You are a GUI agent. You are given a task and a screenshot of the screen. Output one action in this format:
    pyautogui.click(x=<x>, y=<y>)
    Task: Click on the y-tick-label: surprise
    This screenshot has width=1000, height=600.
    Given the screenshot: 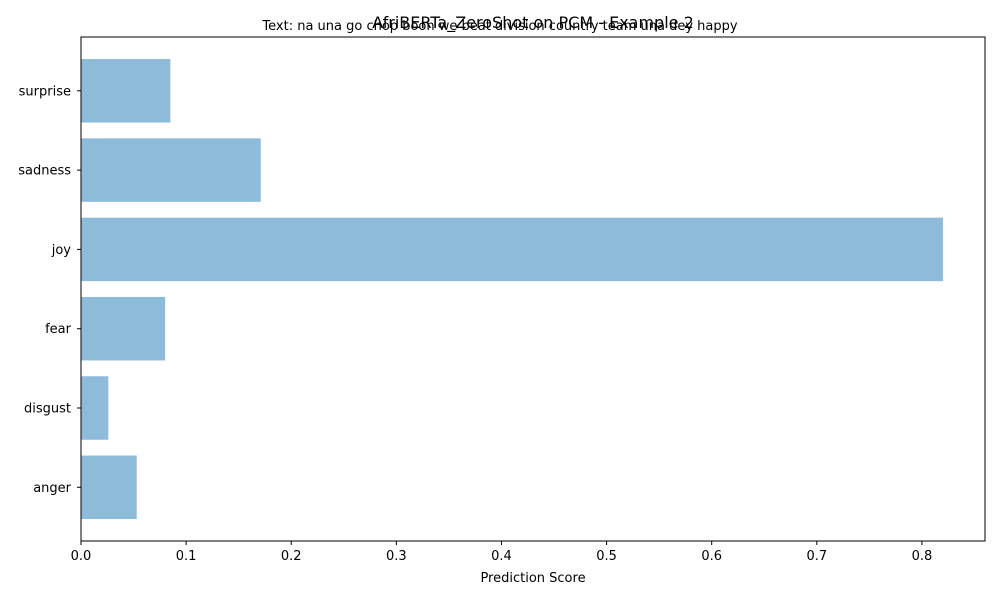 What is the action you would take?
    pyautogui.click(x=45, y=91)
    